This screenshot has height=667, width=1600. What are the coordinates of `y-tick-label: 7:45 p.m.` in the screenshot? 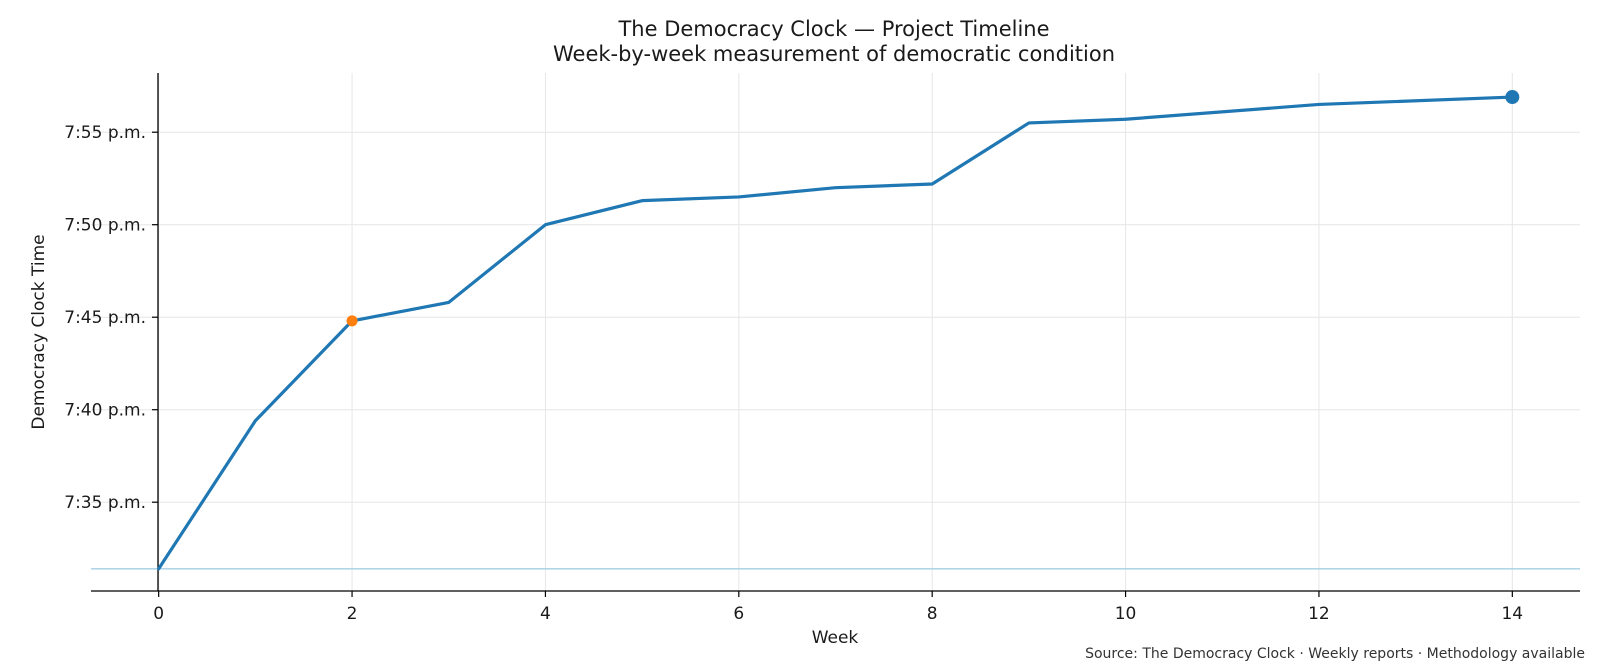 It's located at (105, 318).